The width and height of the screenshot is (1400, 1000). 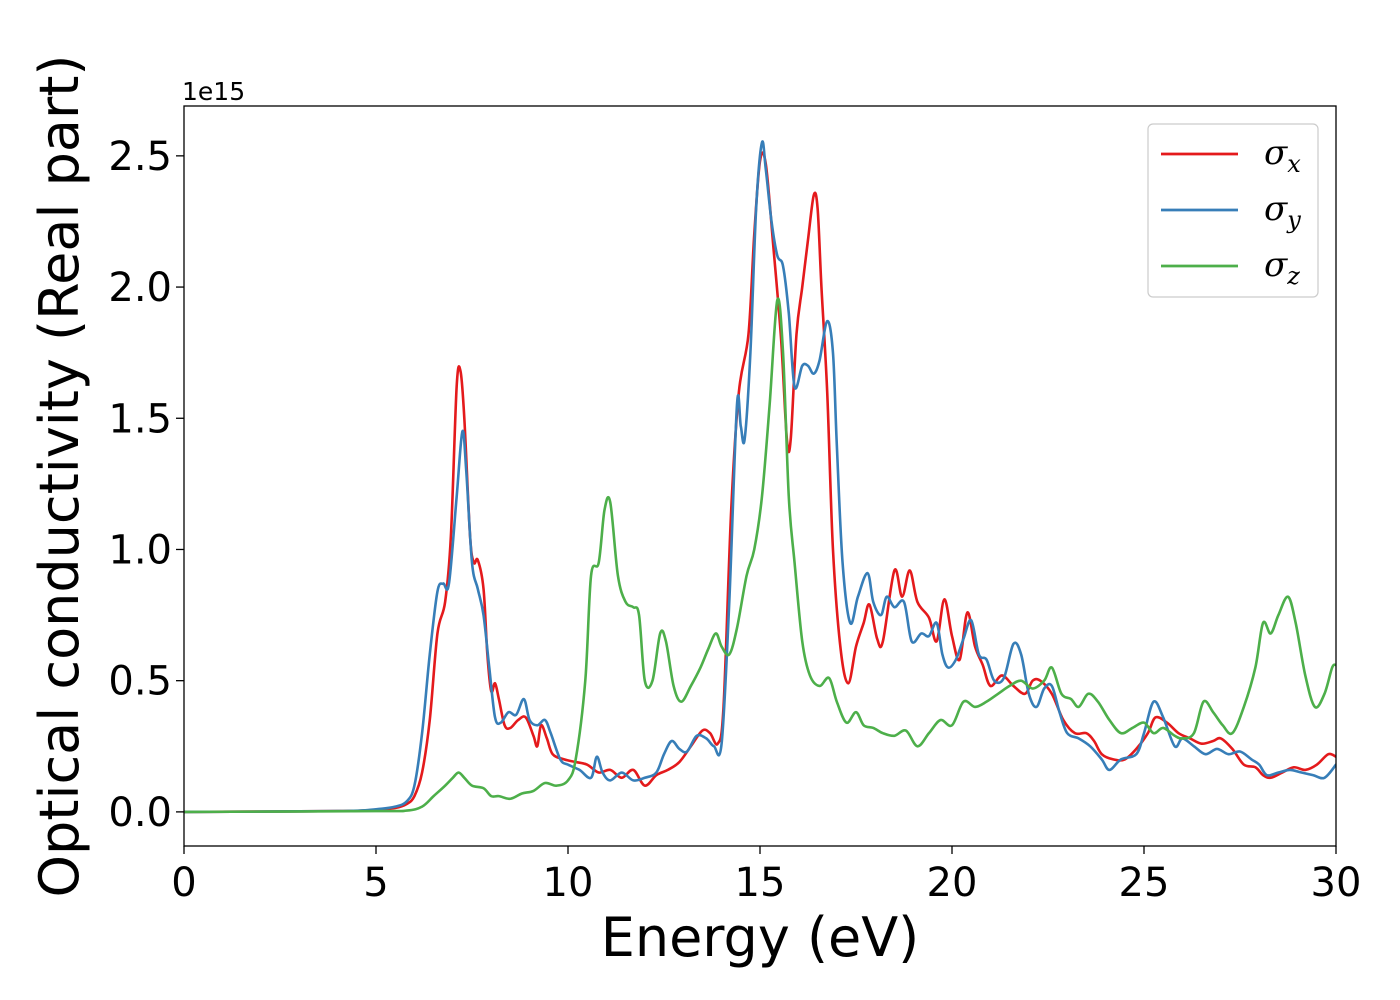 What do you see at coordinates (183, 883) in the screenshot?
I see `x-tick-label: 0` at bounding box center [183, 883].